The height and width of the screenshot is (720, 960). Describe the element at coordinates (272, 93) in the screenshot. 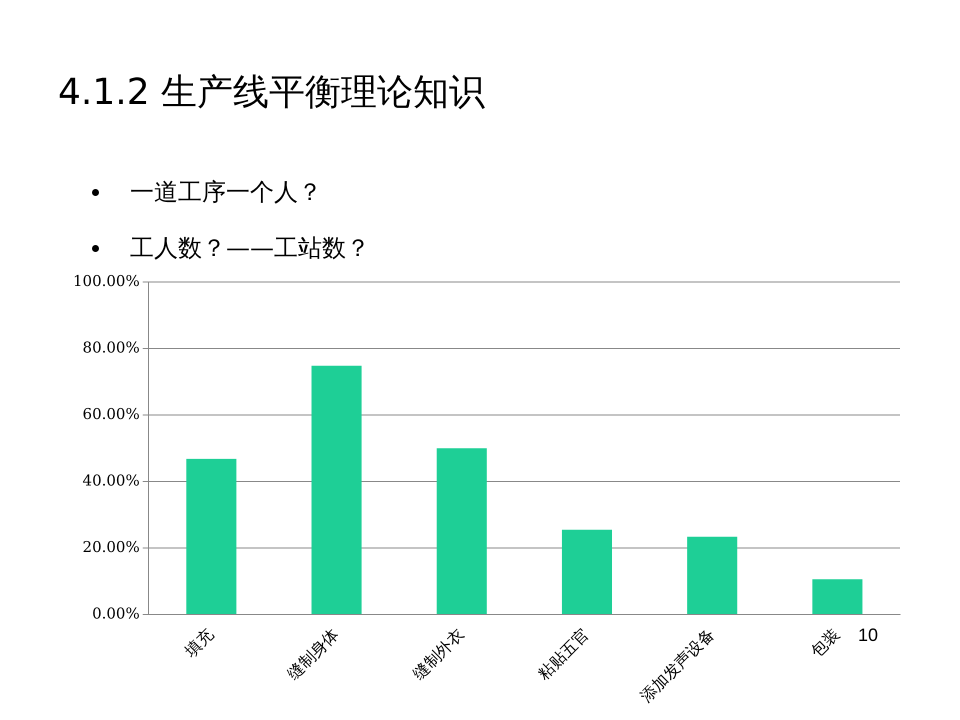

I see `chart-title: 4.1.2 生产线平衡理论知识` at that location.